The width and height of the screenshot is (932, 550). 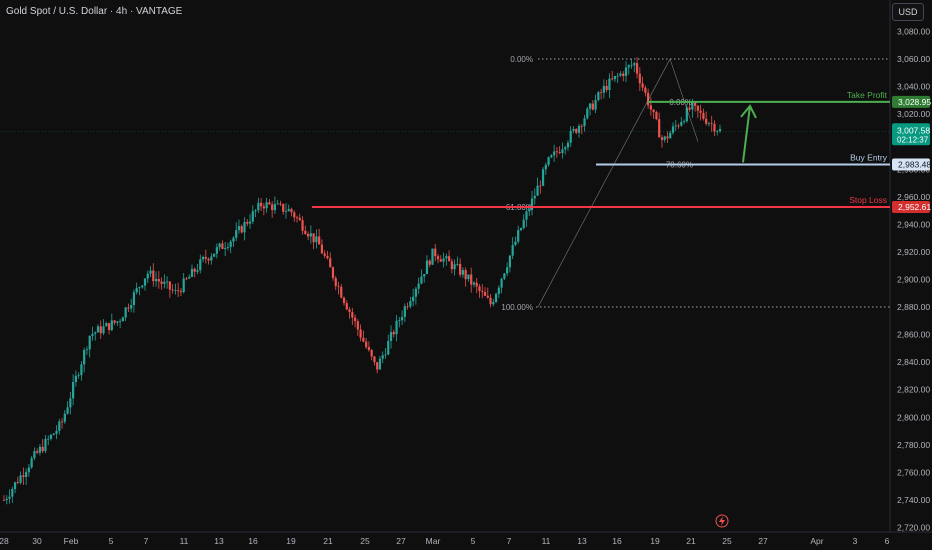 What do you see at coordinates (913, 472) in the screenshot?
I see `y-tick-label: 2,760.00` at bounding box center [913, 472].